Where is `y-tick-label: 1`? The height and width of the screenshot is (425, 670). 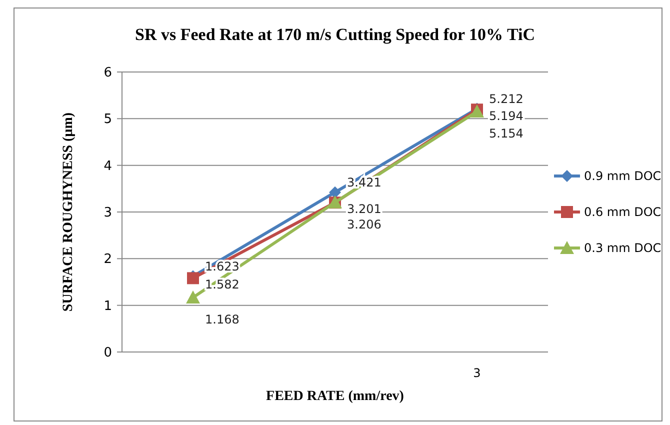
y-tick-label: 1 is located at coordinates (108, 306).